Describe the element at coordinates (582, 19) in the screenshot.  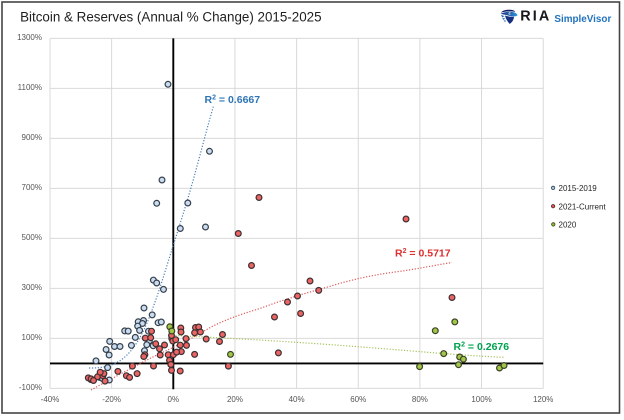
I see `svg-text: SimpleVisor` at that location.